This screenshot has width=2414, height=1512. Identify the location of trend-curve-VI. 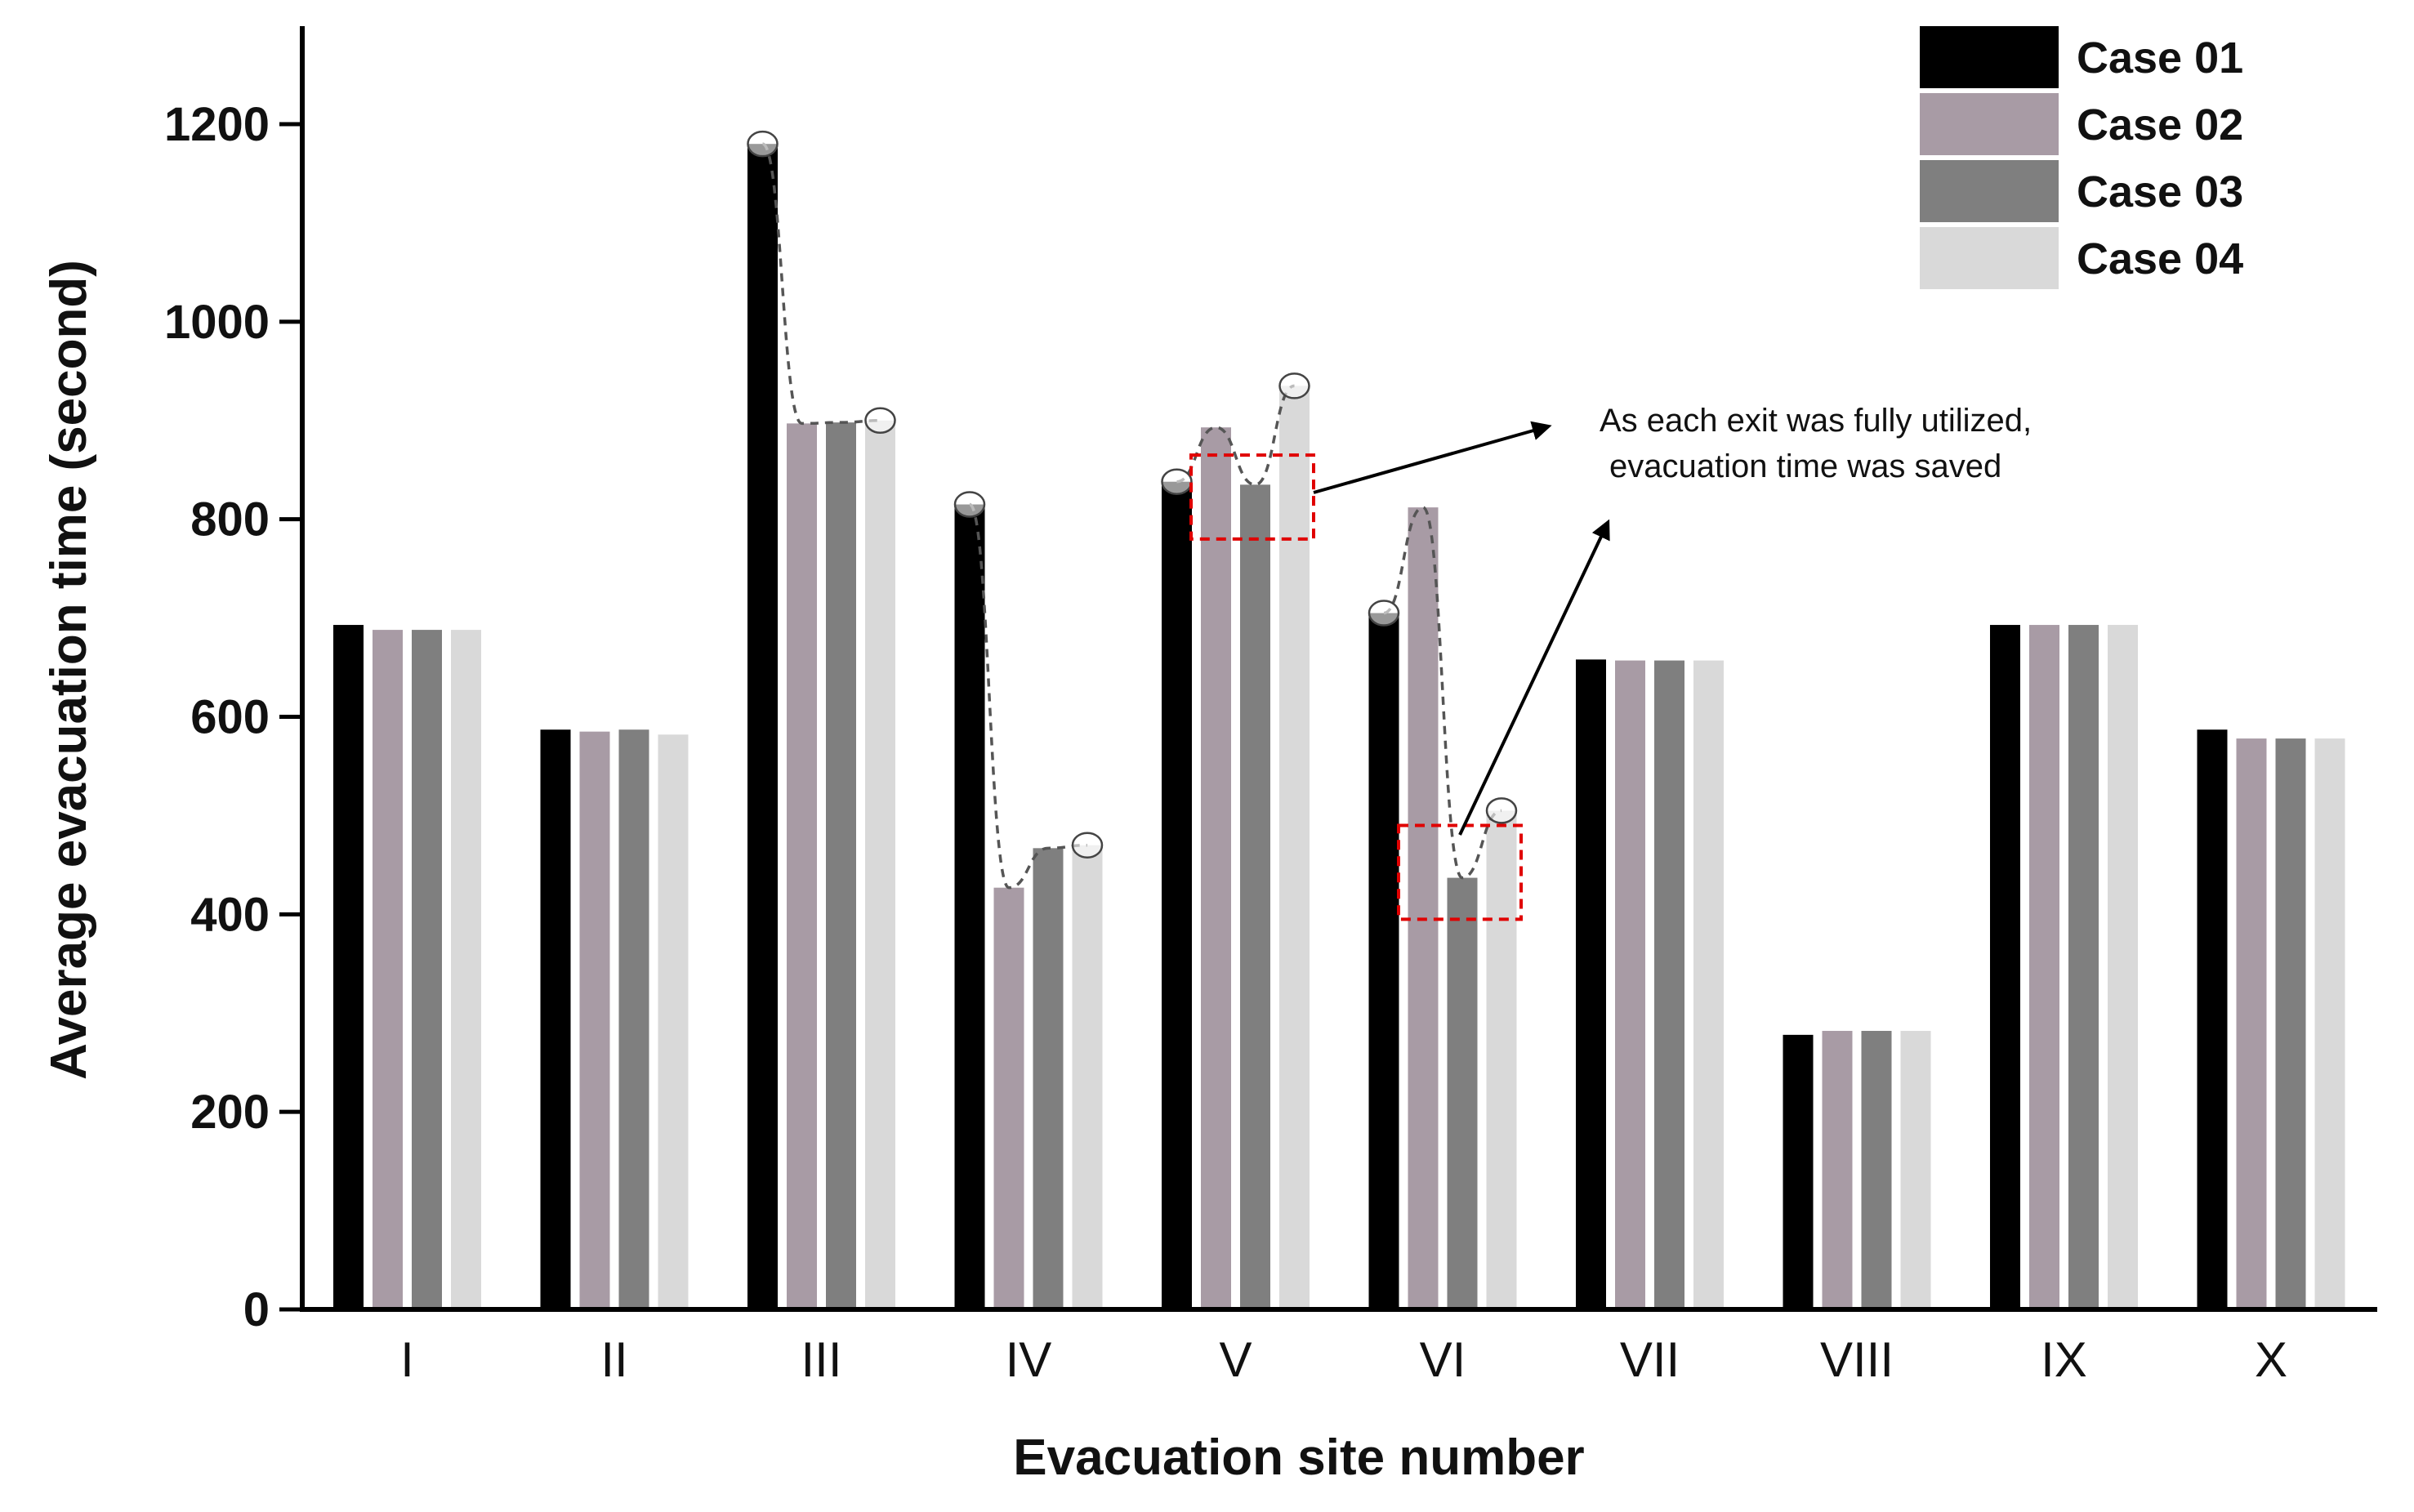
(1442, 693).